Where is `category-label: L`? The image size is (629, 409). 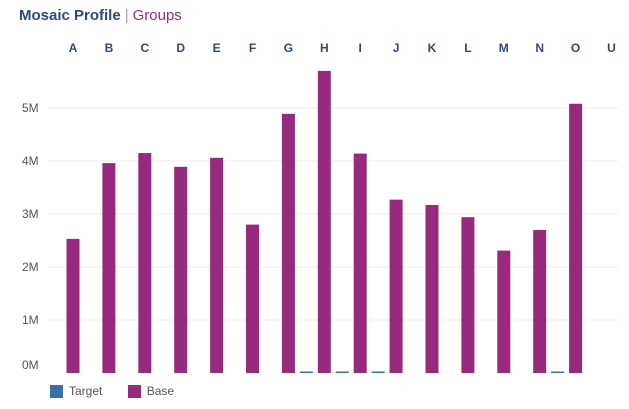 category-label: L is located at coordinates (467, 48).